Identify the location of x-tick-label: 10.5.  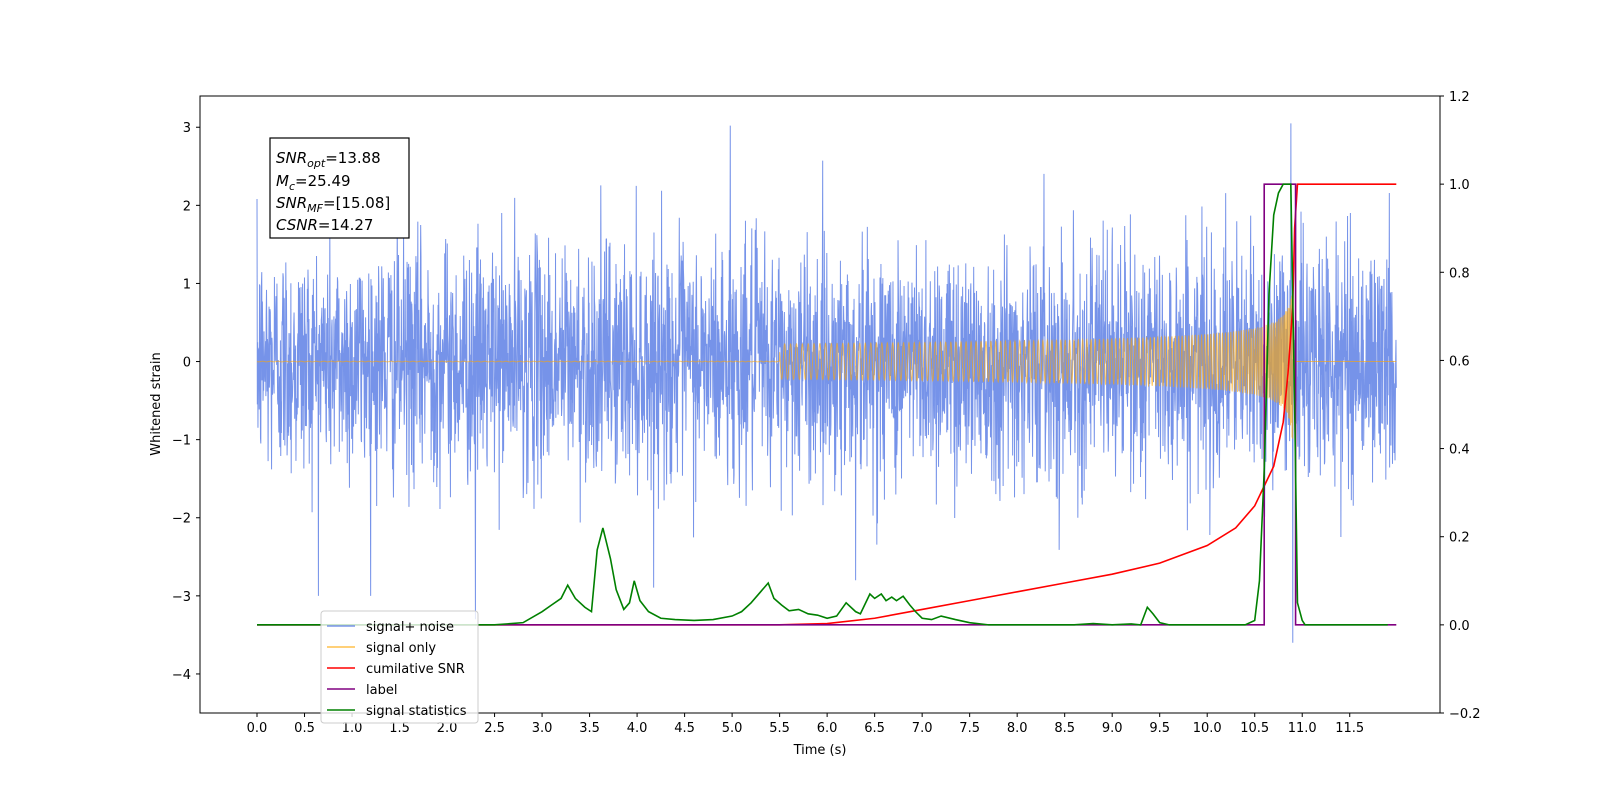
(1254, 728).